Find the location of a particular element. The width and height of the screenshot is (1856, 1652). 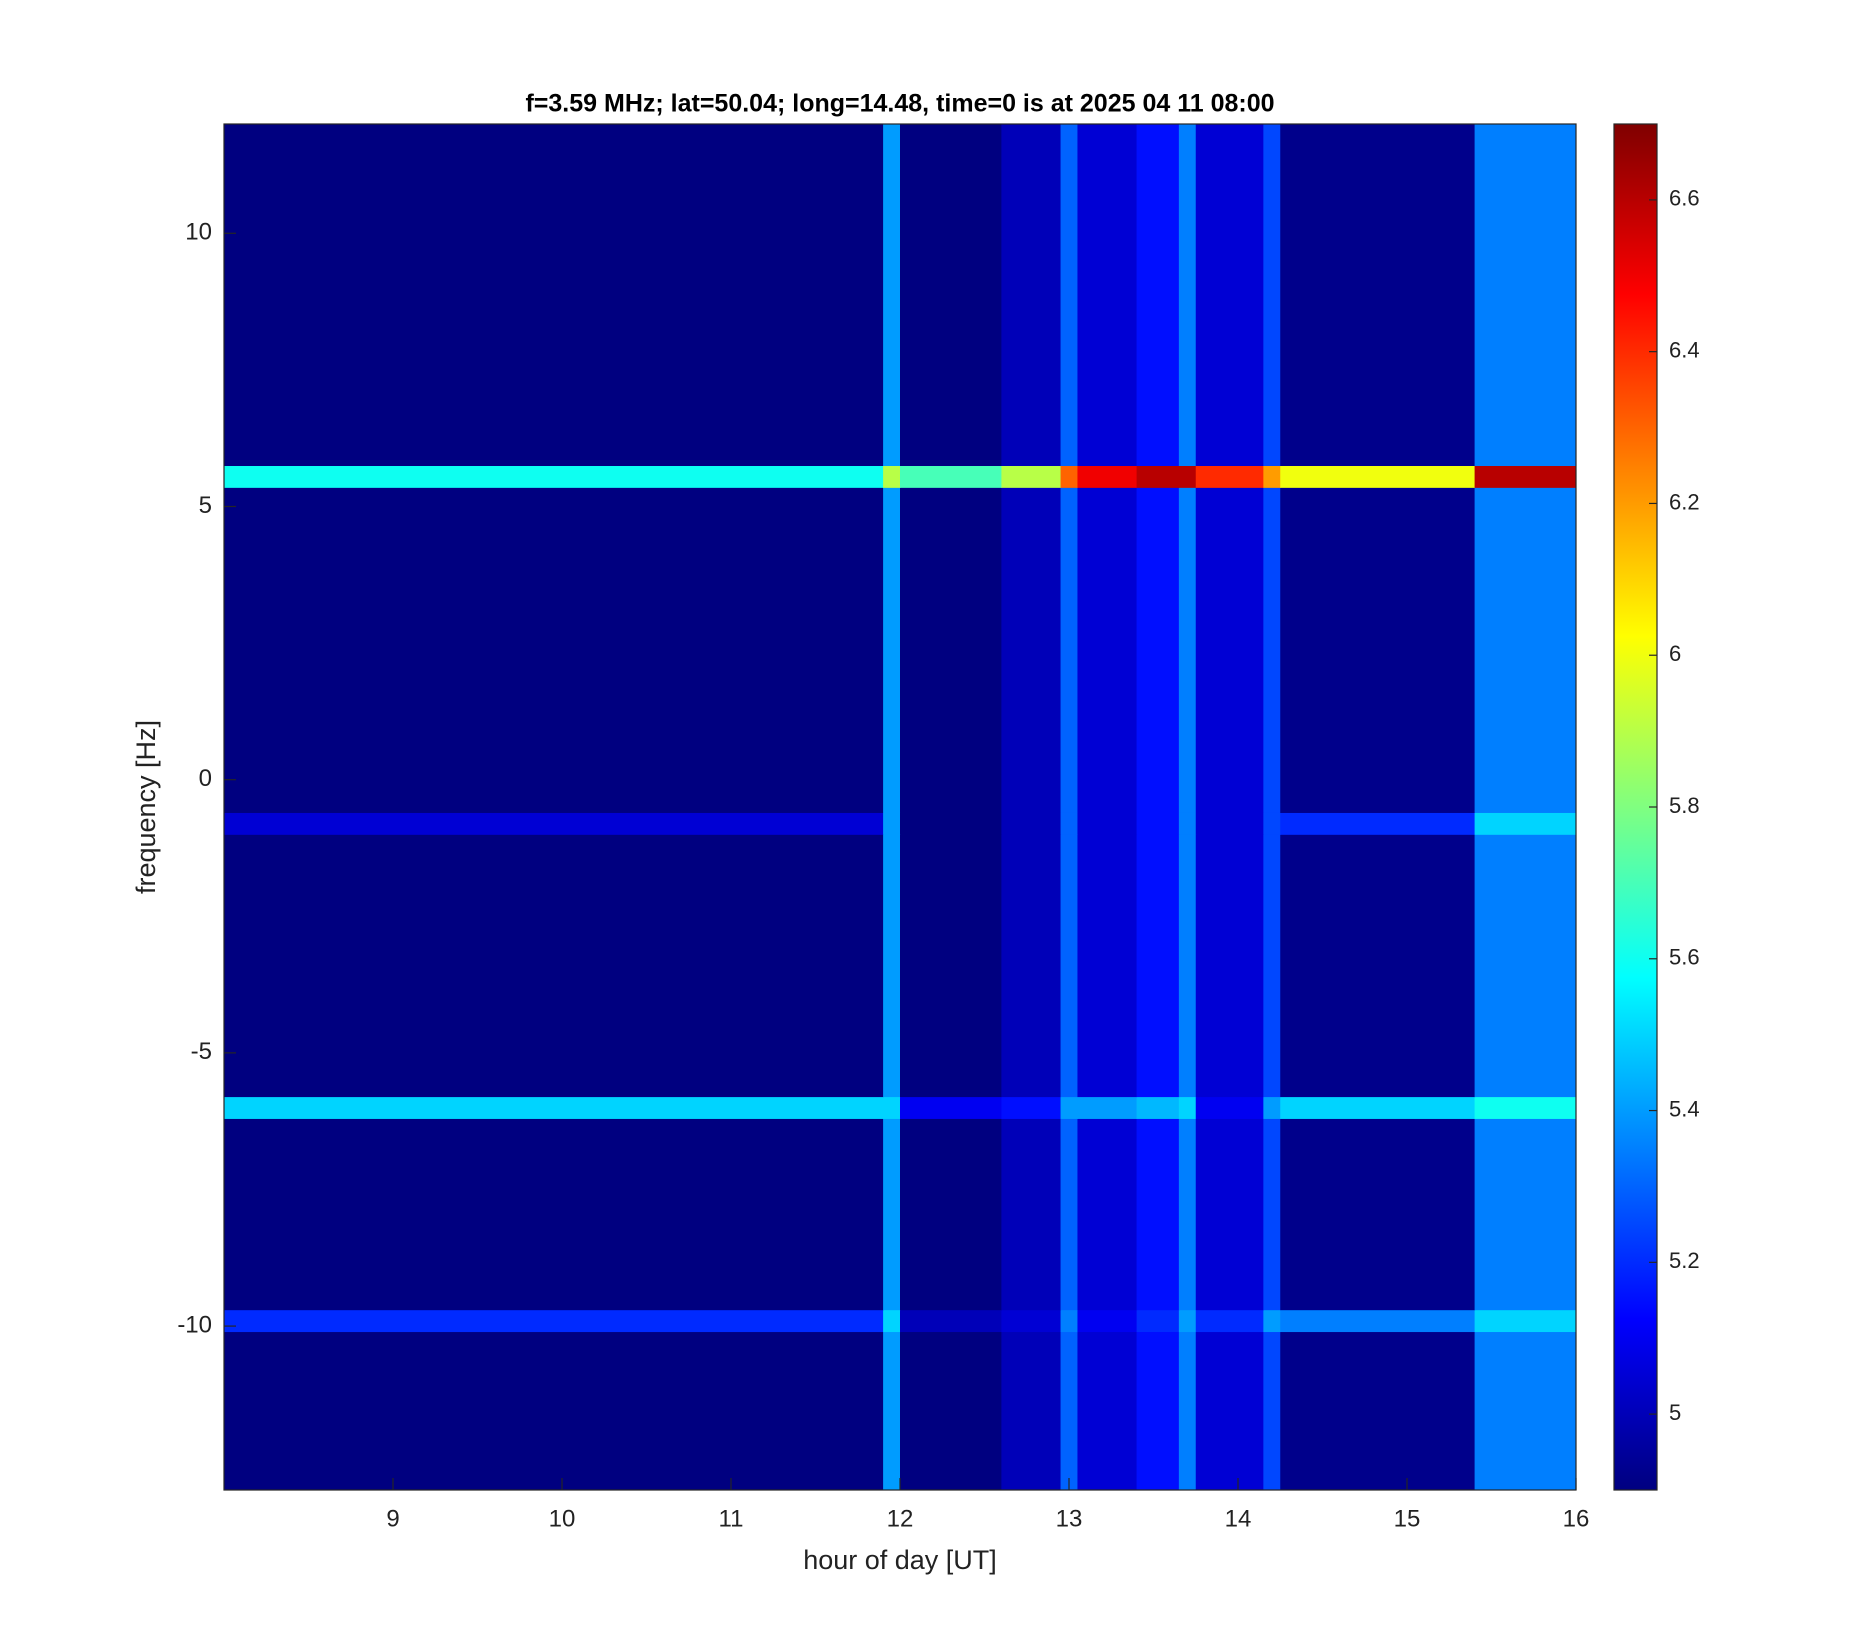

colorbar-tick-label: 5.4 is located at coordinates (1684, 1108).